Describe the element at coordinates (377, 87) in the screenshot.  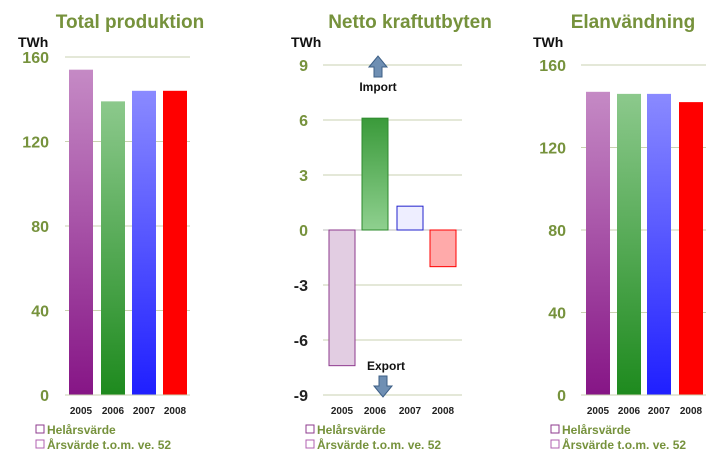
I see `annotation-import: Import` at that location.